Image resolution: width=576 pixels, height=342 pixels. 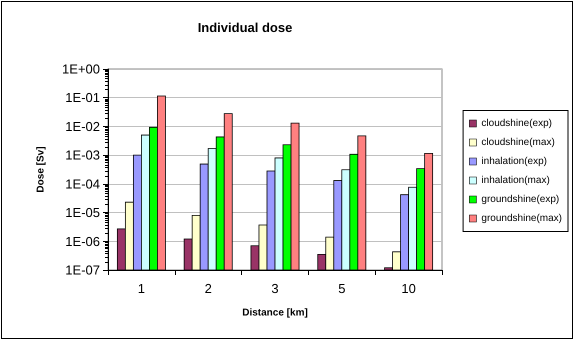 I want to click on legend-label: cloudshine(max), so click(x=518, y=142).